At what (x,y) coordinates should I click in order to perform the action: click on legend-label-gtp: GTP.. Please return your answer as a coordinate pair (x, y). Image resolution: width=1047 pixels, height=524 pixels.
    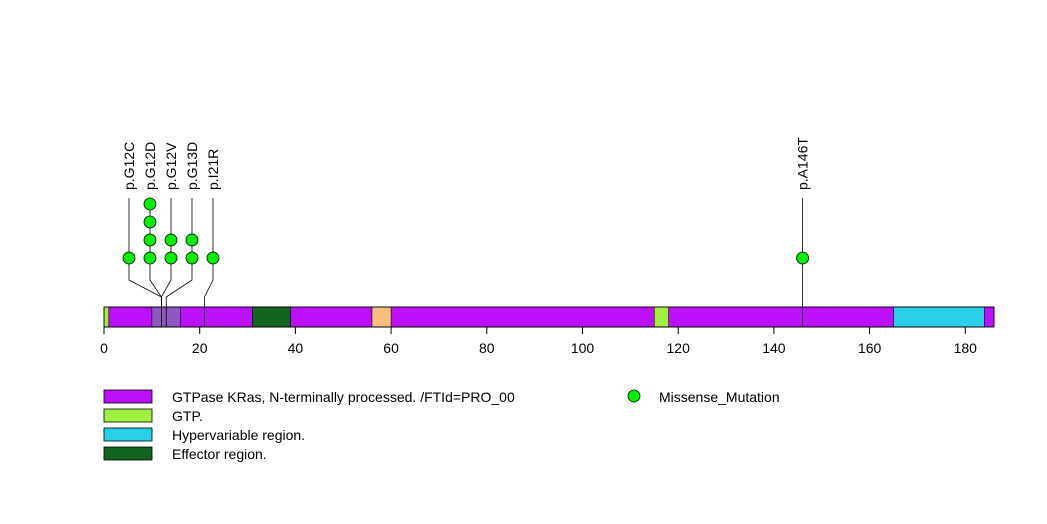
    Looking at the image, I should click on (187, 416).